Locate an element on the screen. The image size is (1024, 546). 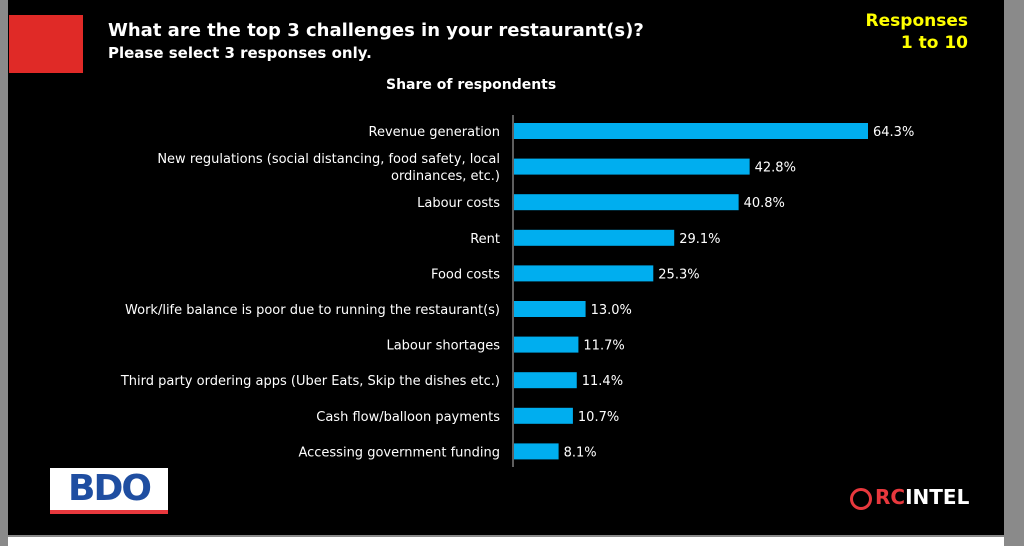
category-label: ordinances, etc.) is located at coordinates (445, 176).